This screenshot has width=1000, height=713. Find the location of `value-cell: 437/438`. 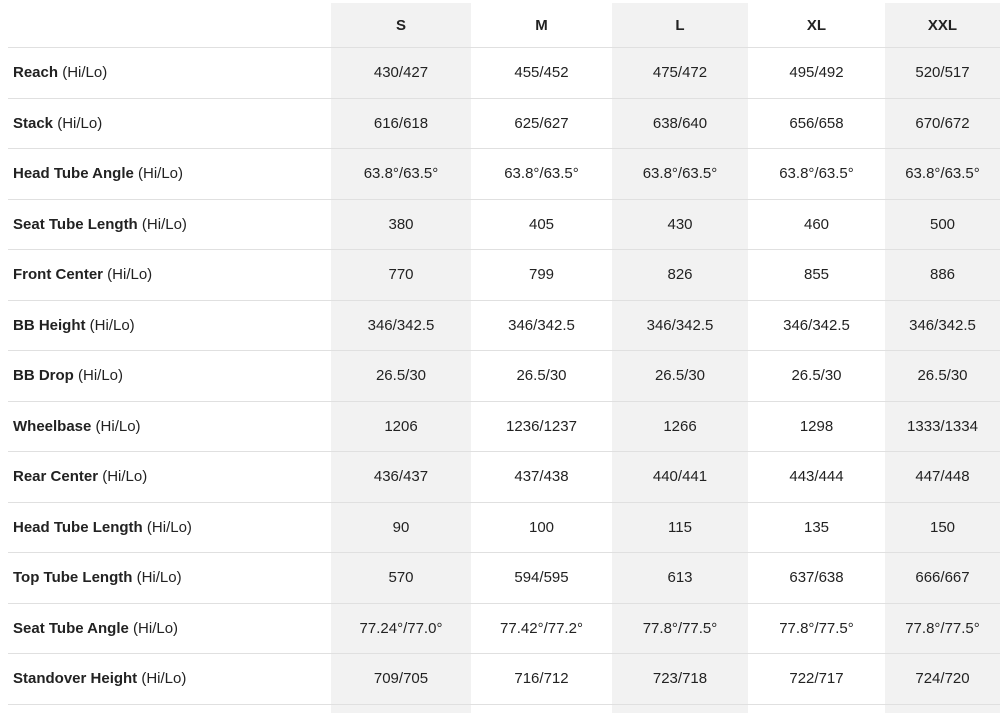

value-cell: 437/438 is located at coordinates (541, 477).